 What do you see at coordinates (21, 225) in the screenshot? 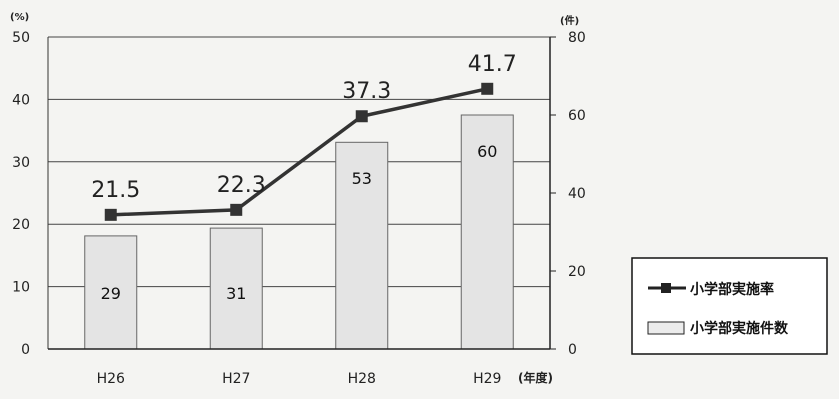
I see `left-tick-label: 20` at bounding box center [21, 225].